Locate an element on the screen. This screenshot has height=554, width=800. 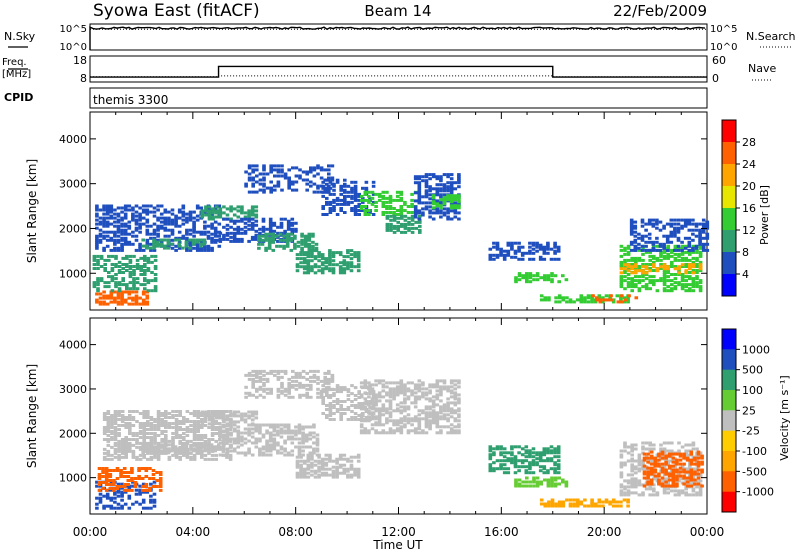
power-colorbar-label: Power [dB] is located at coordinates (764, 215).